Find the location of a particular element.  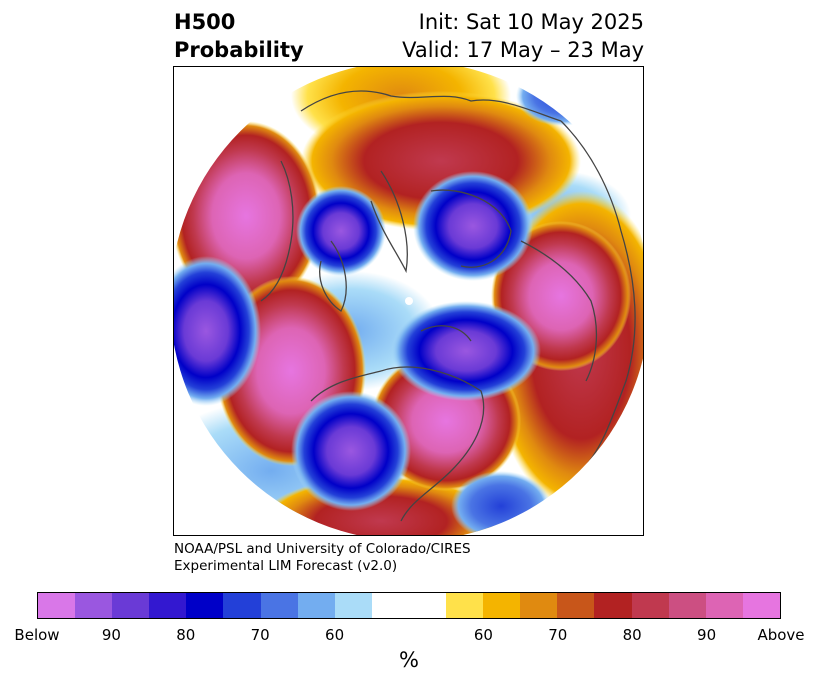

title-quantity: Probability is located at coordinates (239, 50).